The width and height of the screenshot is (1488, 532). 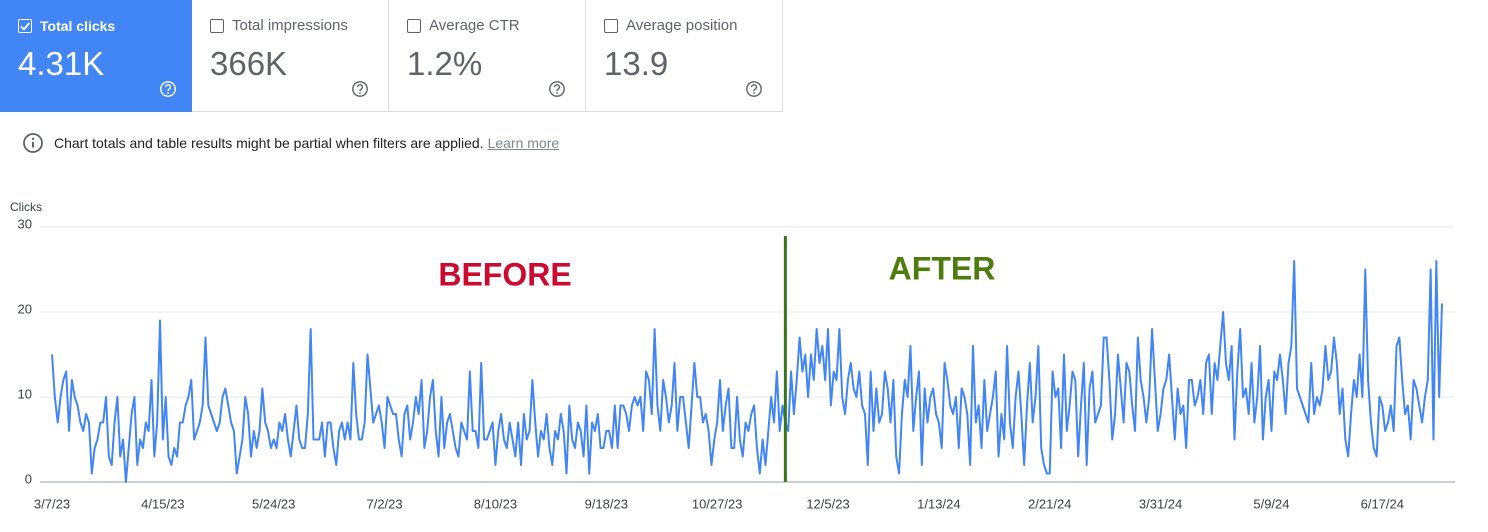 What do you see at coordinates (1271, 503) in the screenshot?
I see `x-tick-label: 5/9/24` at bounding box center [1271, 503].